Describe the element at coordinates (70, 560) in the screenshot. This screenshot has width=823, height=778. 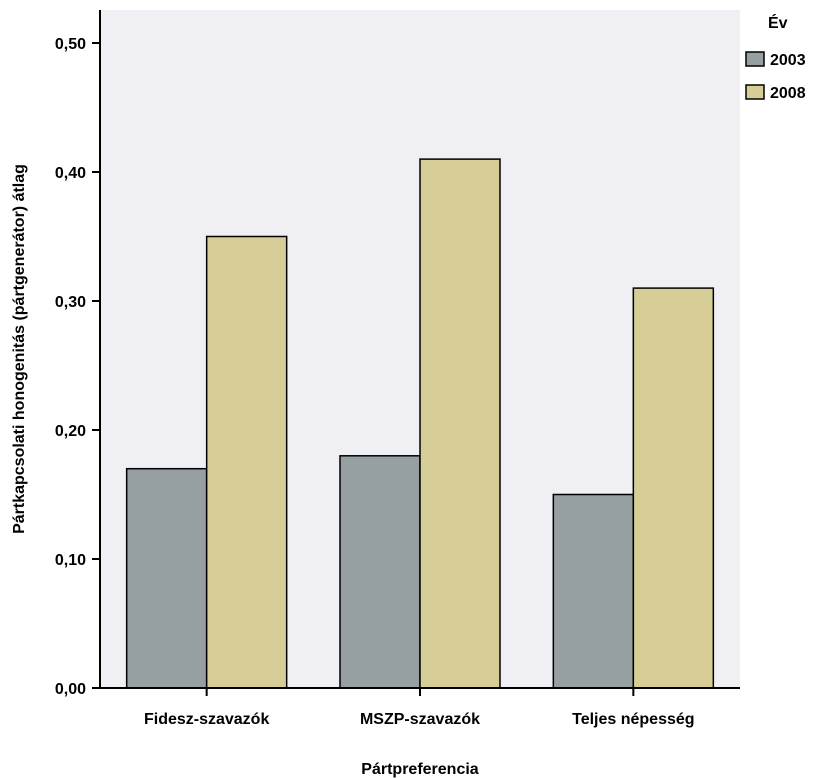
I see `y-tick-label: 0,10` at that location.